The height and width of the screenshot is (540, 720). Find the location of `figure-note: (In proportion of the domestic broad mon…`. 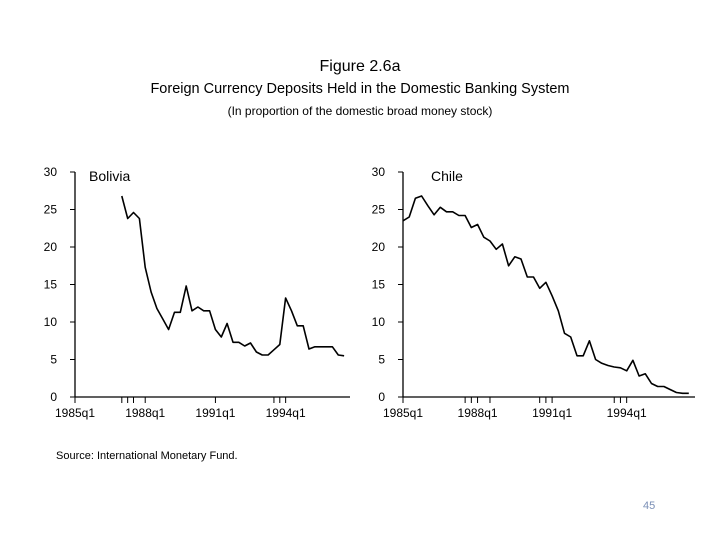

figure-note: (In proportion of the domestic broad mon… is located at coordinates (360, 111).